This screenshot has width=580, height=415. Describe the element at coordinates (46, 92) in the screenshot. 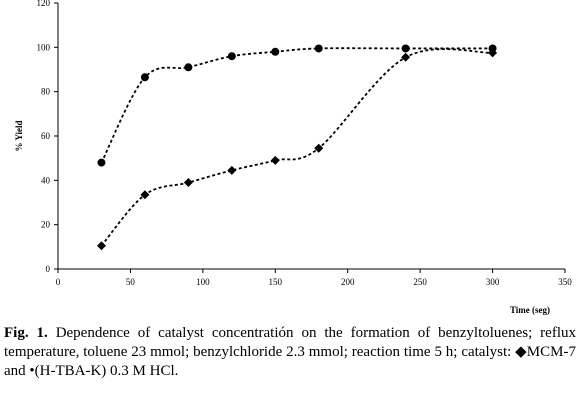

I see `y-tick-label: 80` at that location.